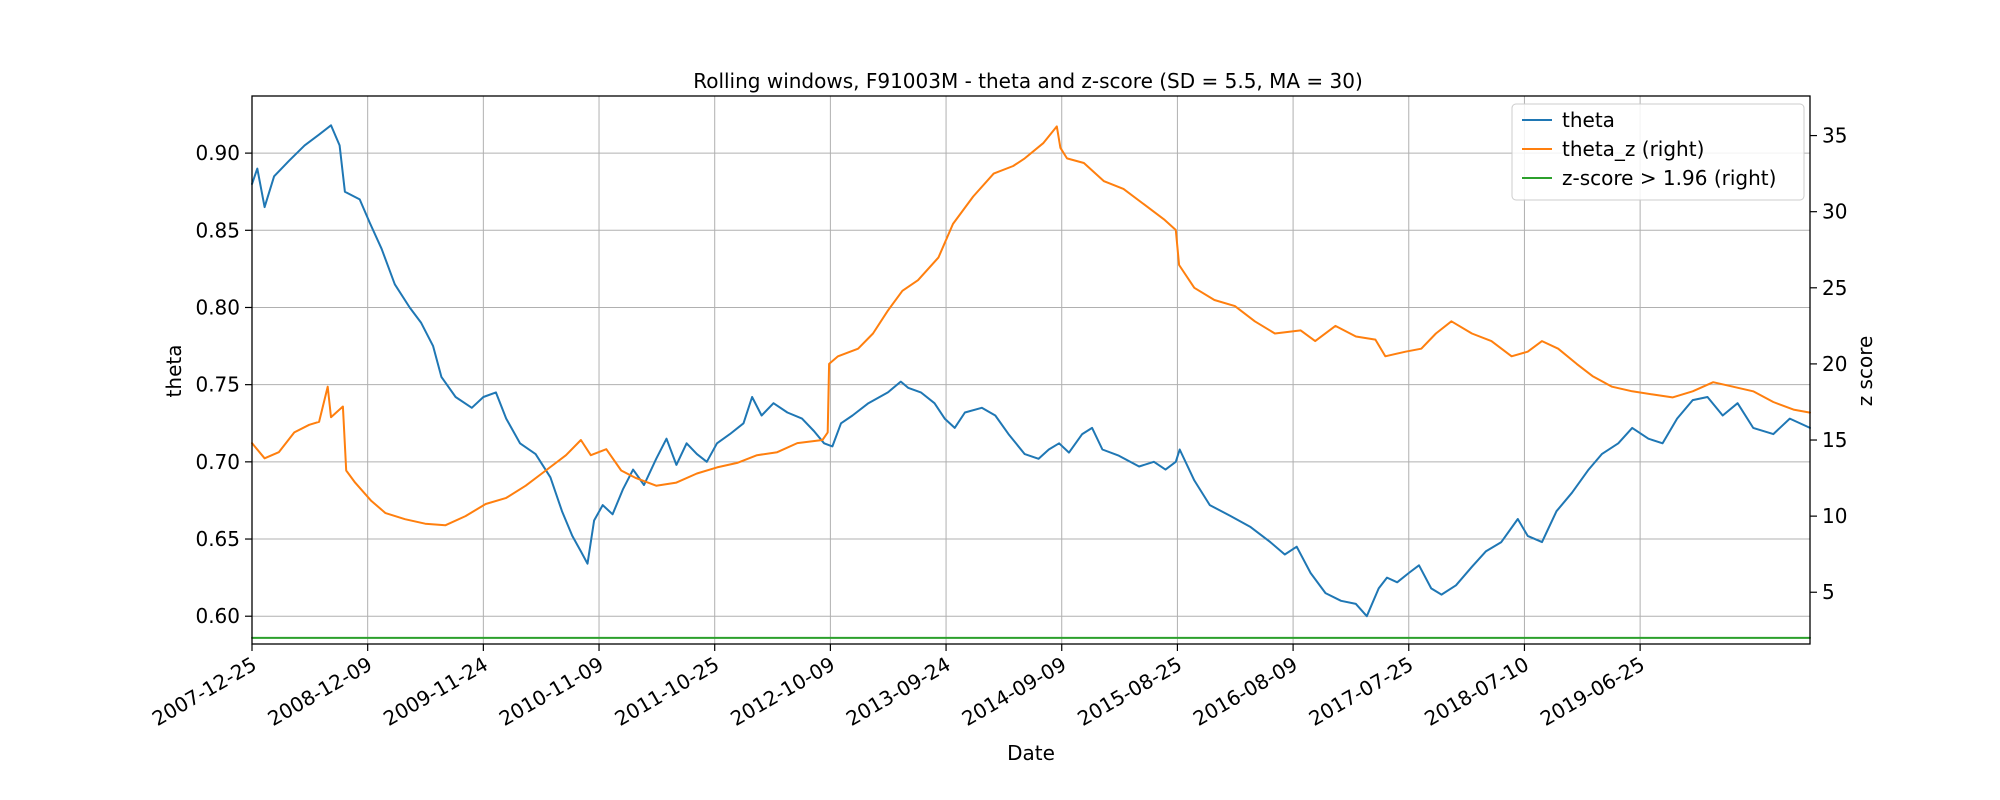 The width and height of the screenshot is (2000, 800). Describe the element at coordinates (1834, 516) in the screenshot. I see `y-right-tick-label: 10` at that location.